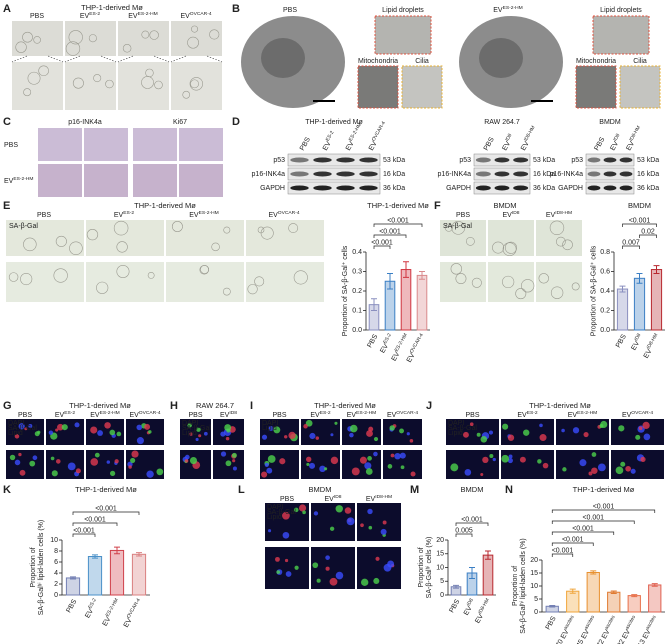  Describe the element at coordinates (104, 414) in the screenshot. I see `column-label: EVES-2-HM` at that location.